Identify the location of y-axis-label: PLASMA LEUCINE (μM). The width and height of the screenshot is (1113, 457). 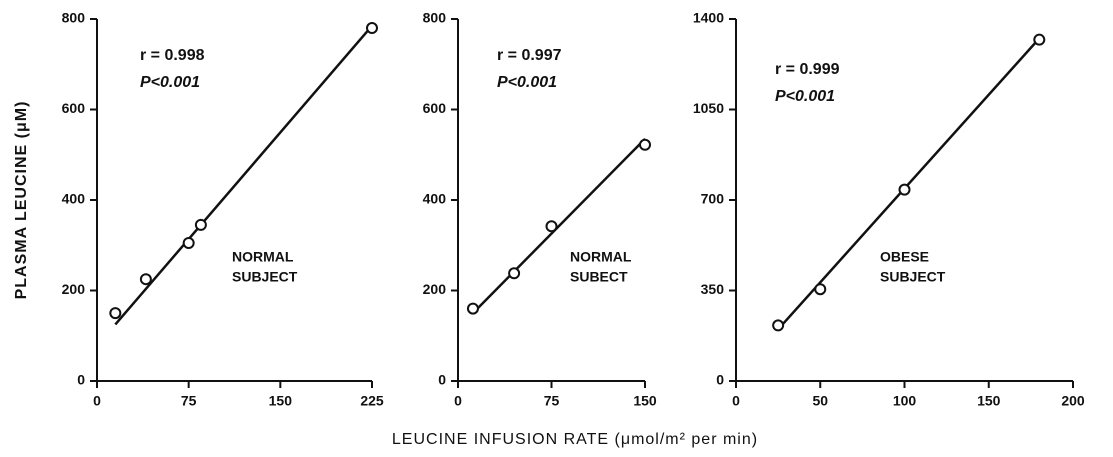
(21, 200).